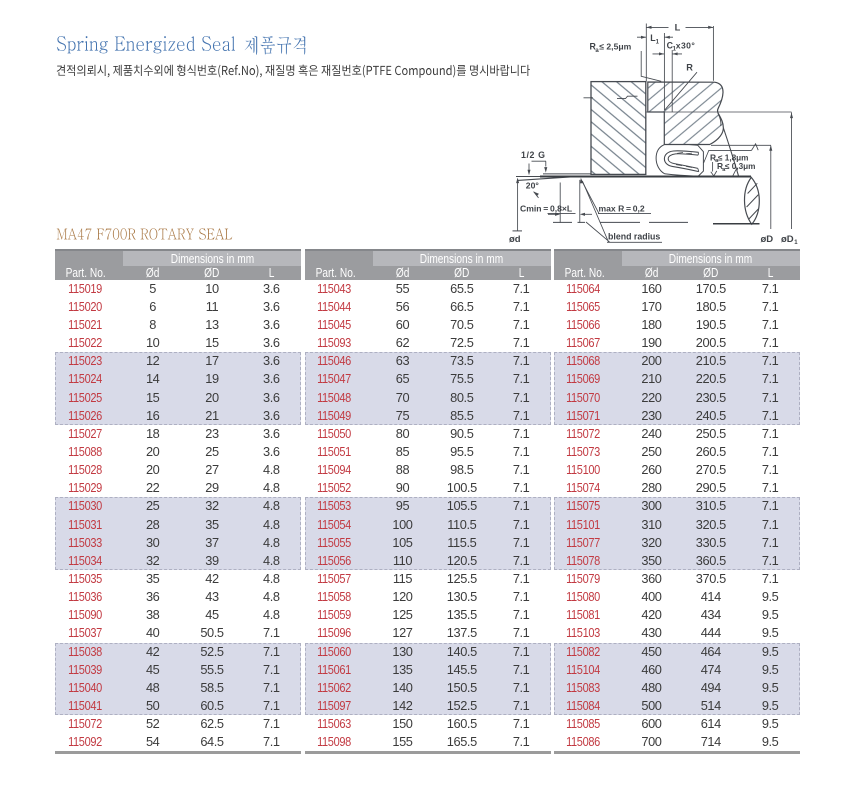  I want to click on svg-text: 1/2 G, so click(533, 155).